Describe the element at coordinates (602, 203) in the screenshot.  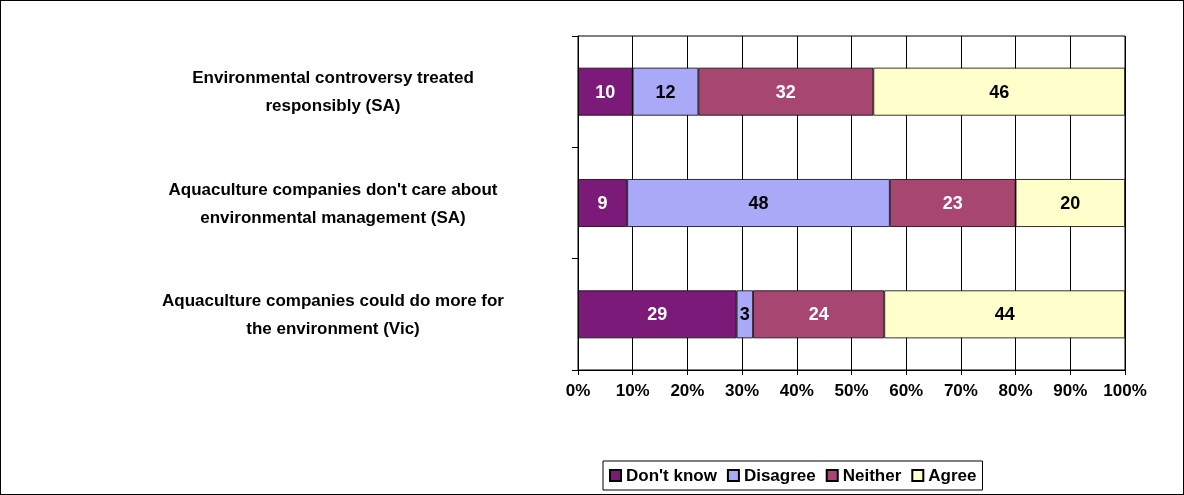
I see `data-label: 9` at that location.